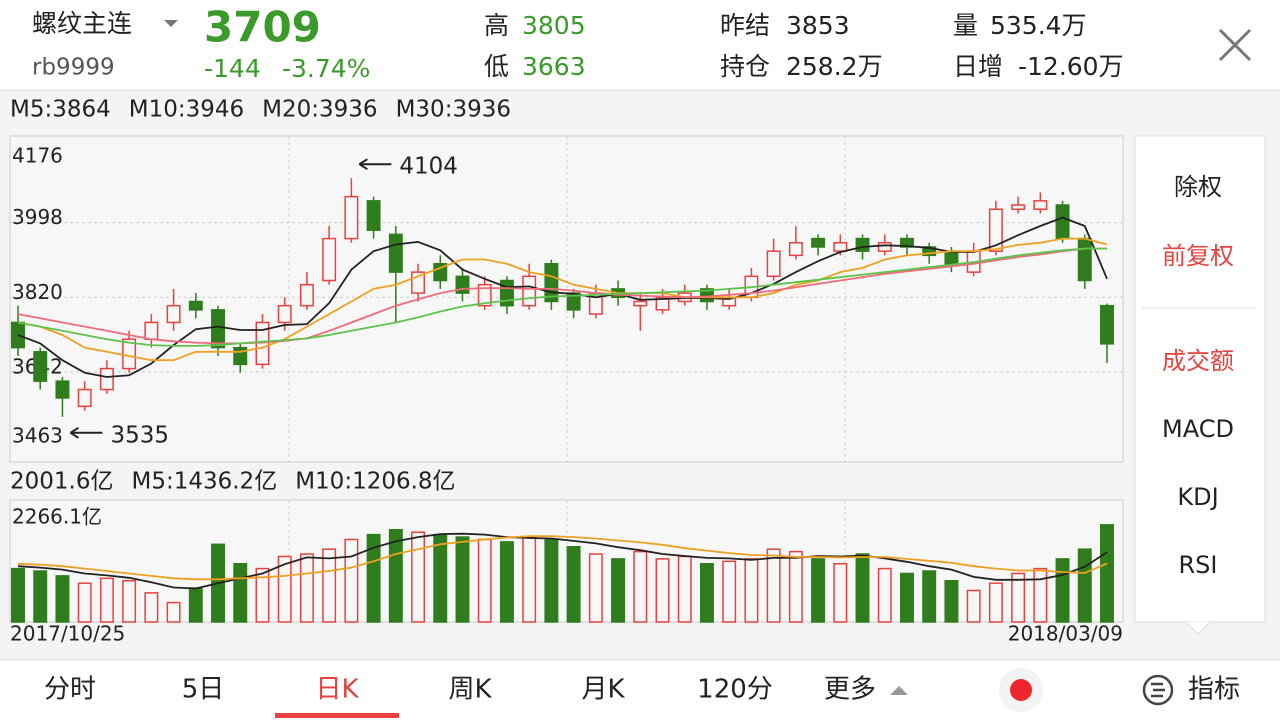 The image size is (1280, 720). What do you see at coordinates (1198, 565) in the screenshot?
I see `menu-item: RSI` at bounding box center [1198, 565].